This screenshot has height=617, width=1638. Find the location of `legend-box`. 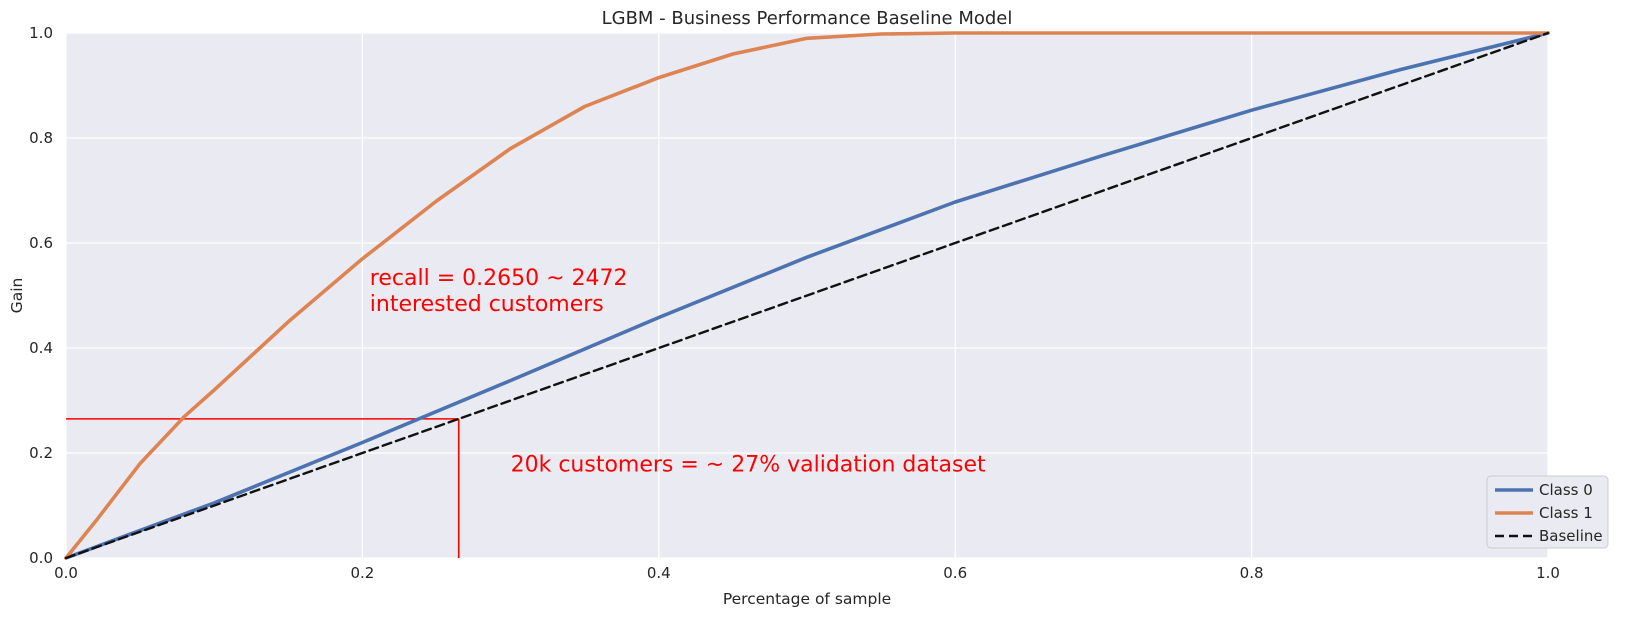

legend-box is located at coordinates (1547, 512).